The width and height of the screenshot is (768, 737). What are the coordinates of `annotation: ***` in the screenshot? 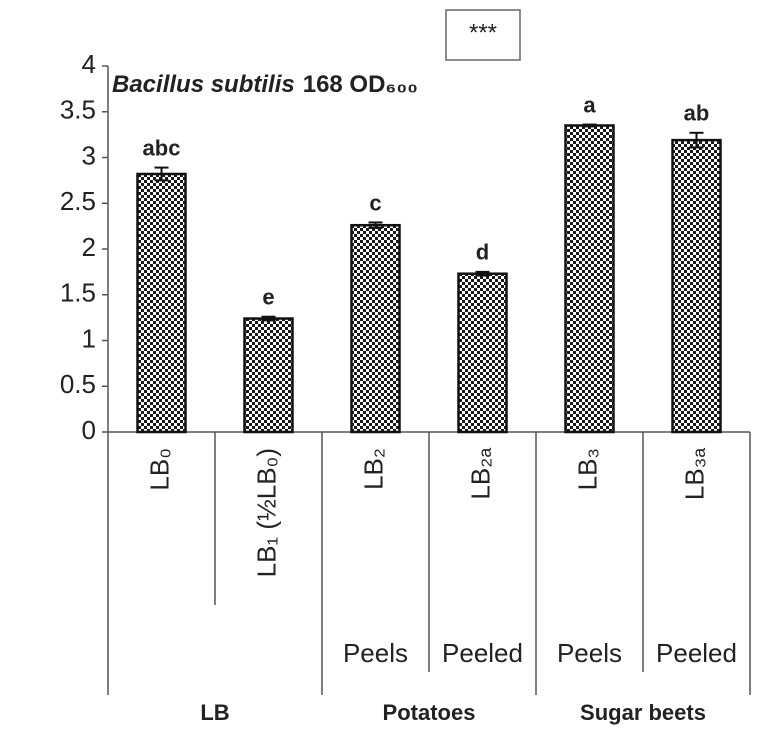 It's located at (483, 32).